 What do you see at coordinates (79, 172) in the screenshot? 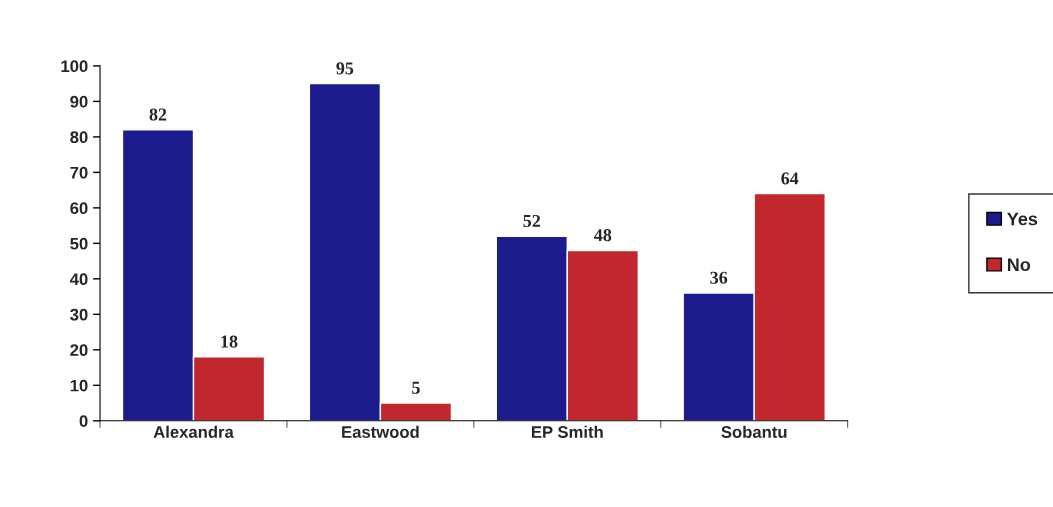
I see `y-tick-label: 70` at bounding box center [79, 172].